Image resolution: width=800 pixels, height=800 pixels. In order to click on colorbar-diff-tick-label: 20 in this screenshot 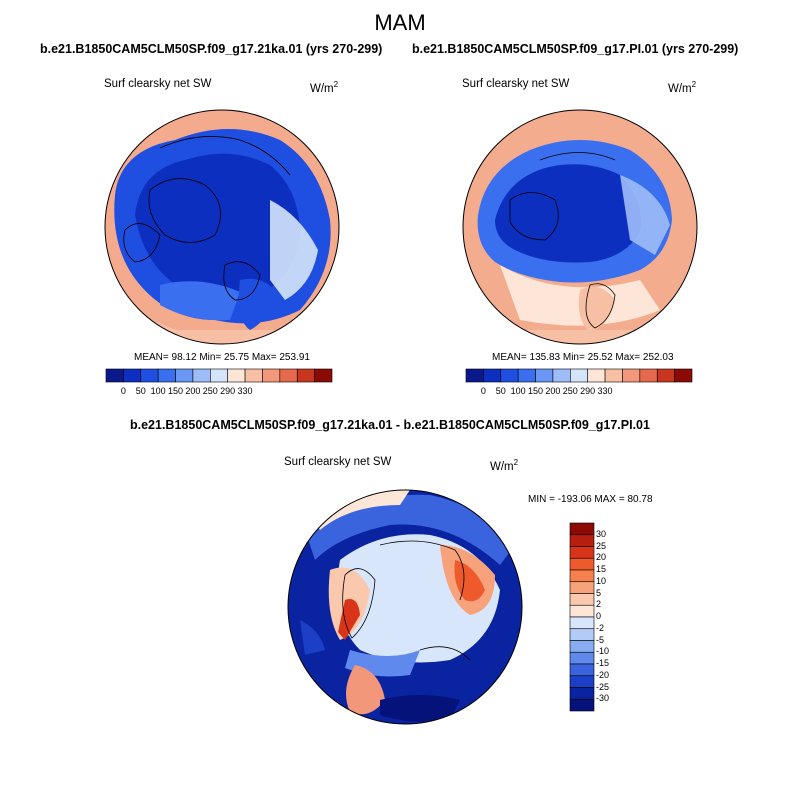, I will do `click(601, 557)`.